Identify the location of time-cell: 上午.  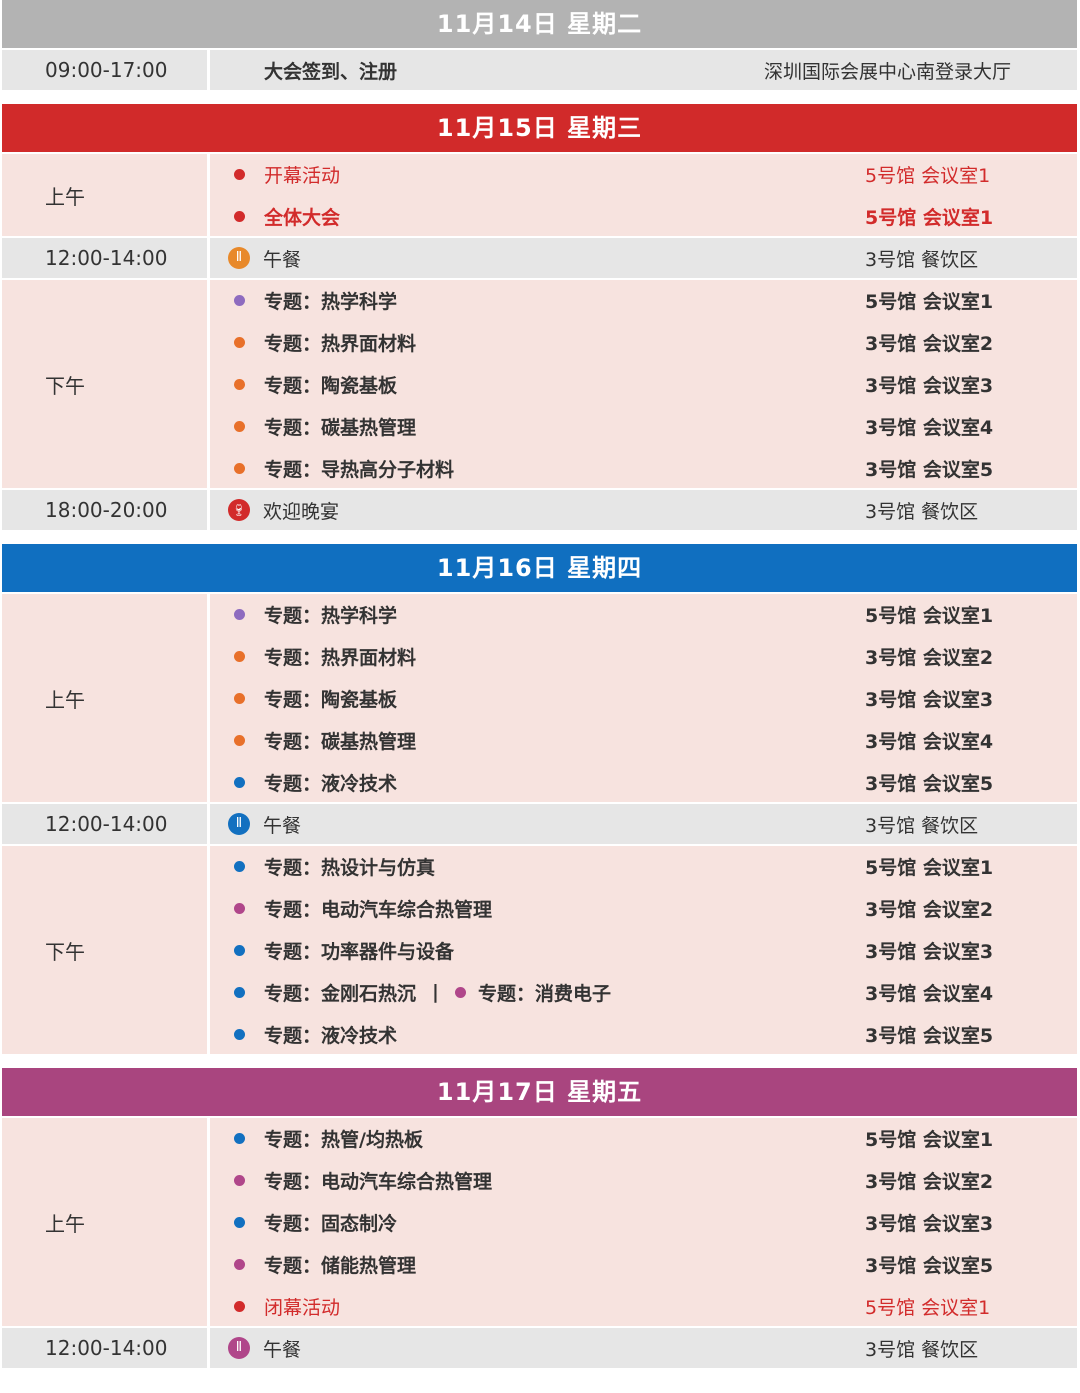
(104, 698).